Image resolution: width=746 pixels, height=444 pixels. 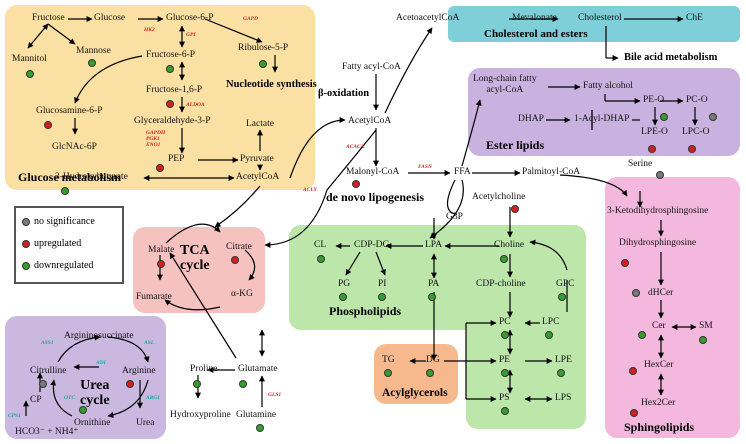 What do you see at coordinates (190, 18) in the screenshot?
I see `node-glucose-6-p: Glucose-6-P` at bounding box center [190, 18].